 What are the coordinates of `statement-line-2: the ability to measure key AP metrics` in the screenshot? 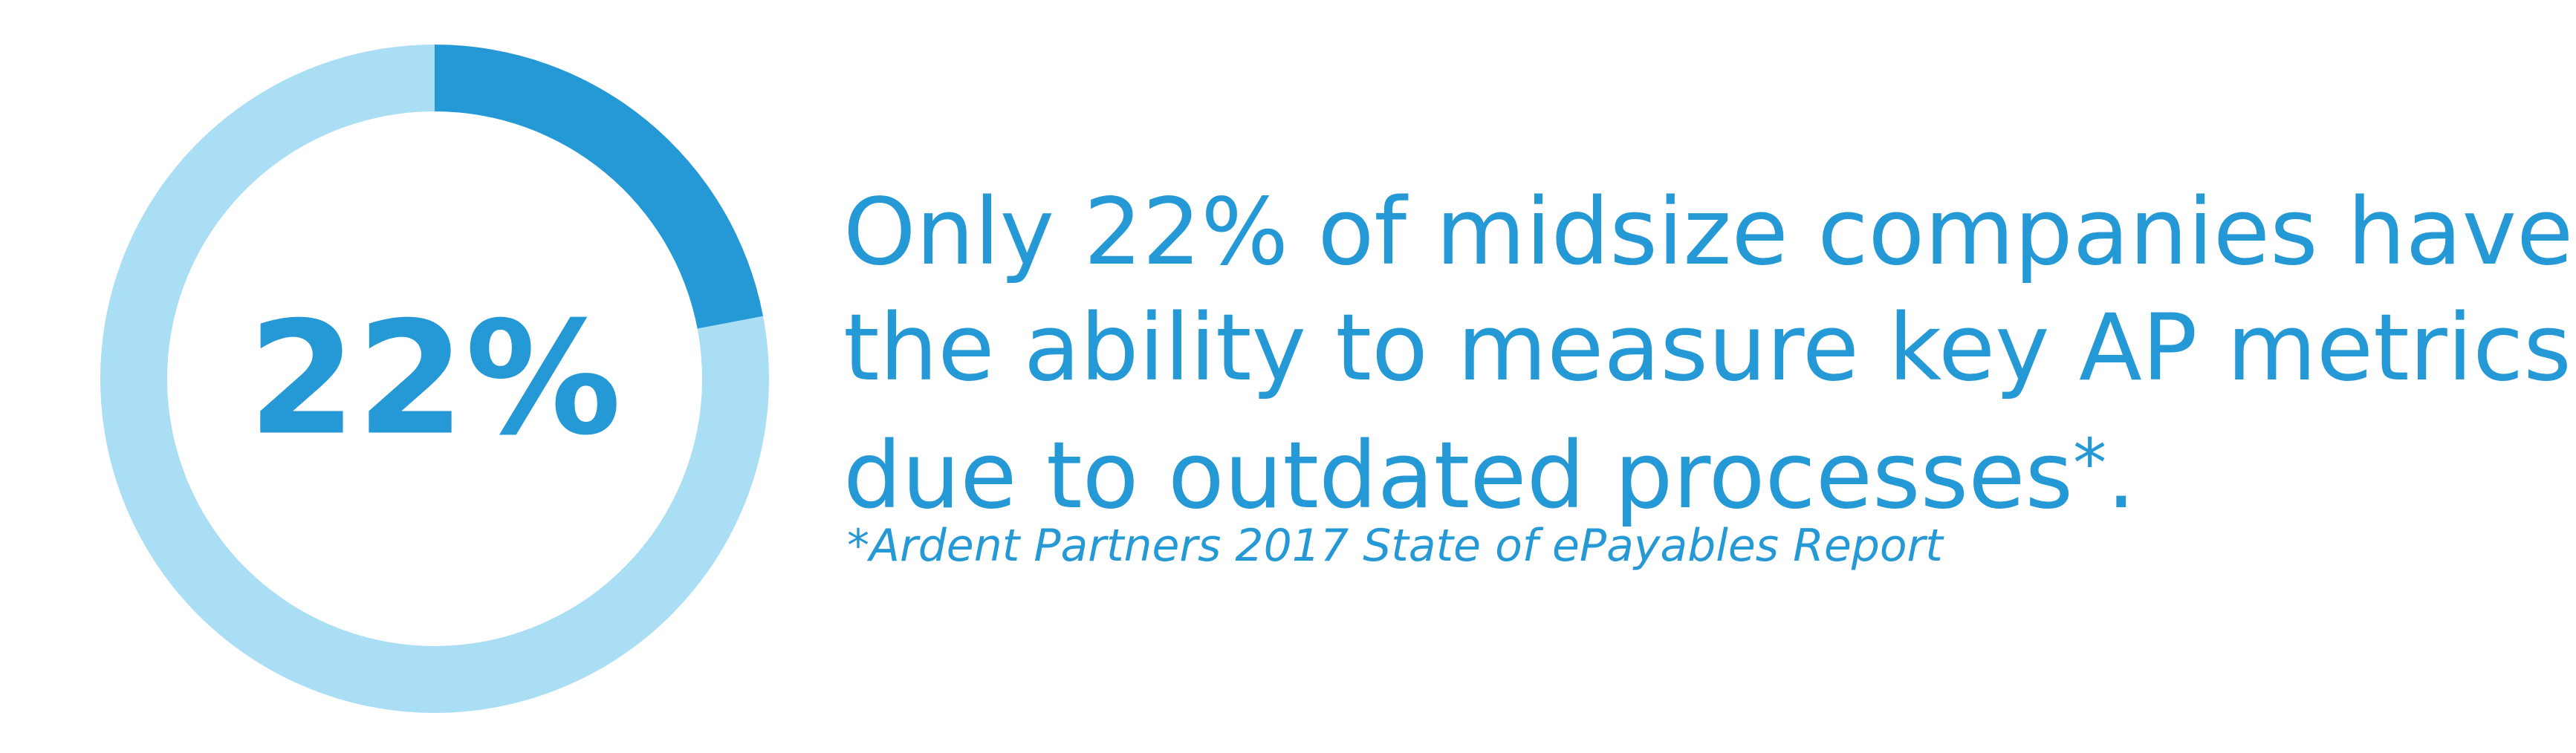 It's located at (1707, 348).